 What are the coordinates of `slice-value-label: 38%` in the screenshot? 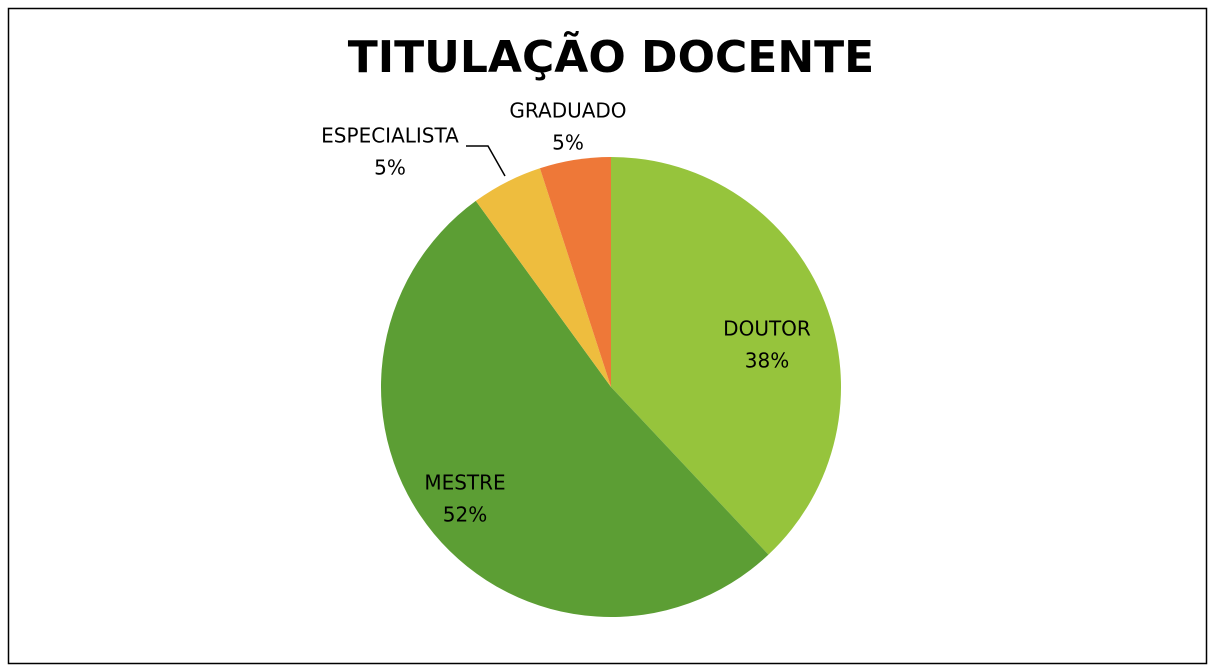 It's located at (767, 361).